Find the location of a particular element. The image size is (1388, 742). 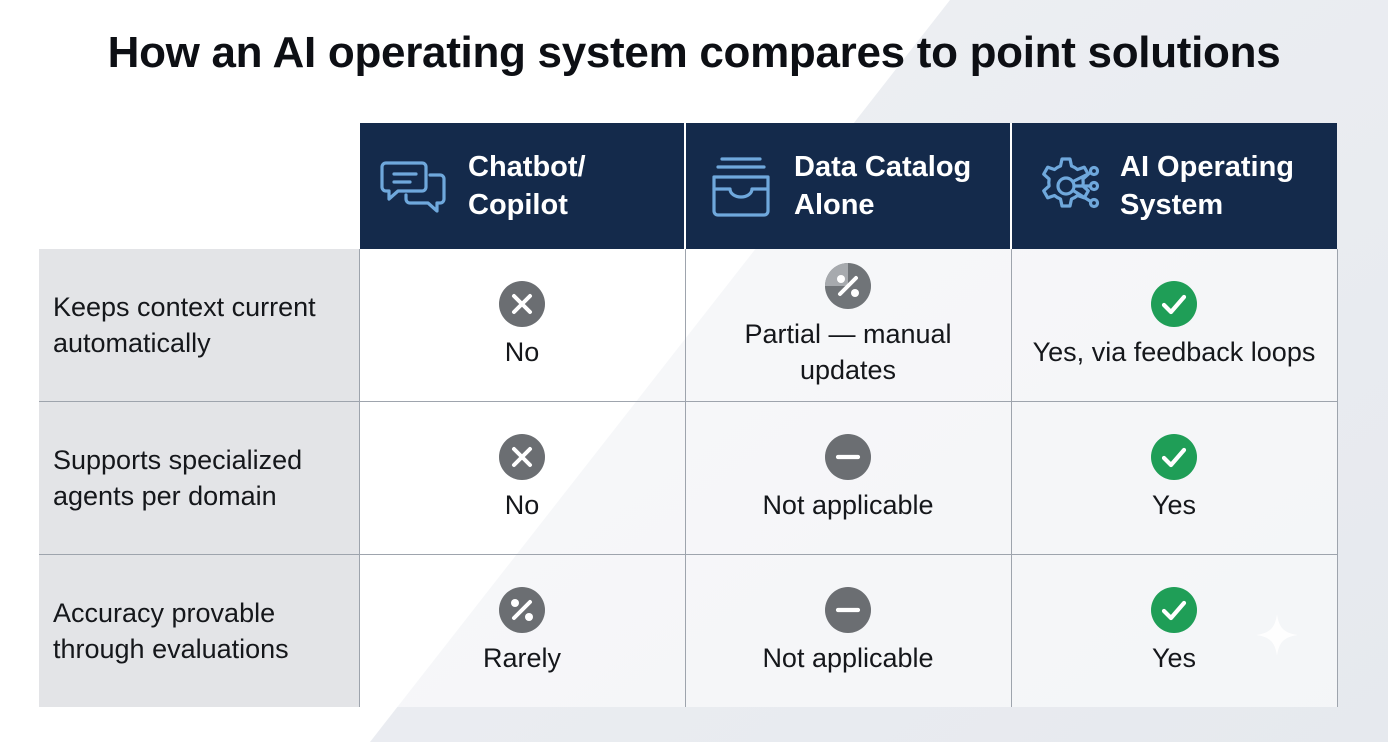

row-label: Supports specialized agents per domain is located at coordinates (199, 478).